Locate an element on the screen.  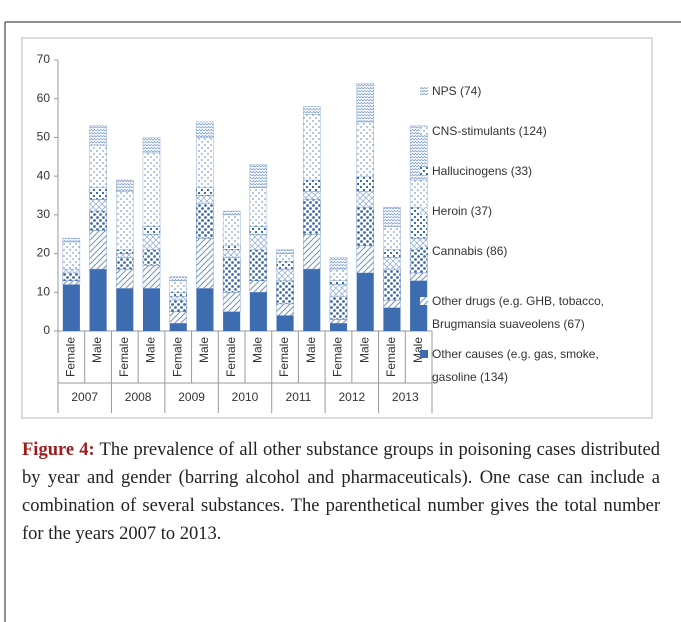
y-tick-label: 0 is located at coordinates (46, 330).